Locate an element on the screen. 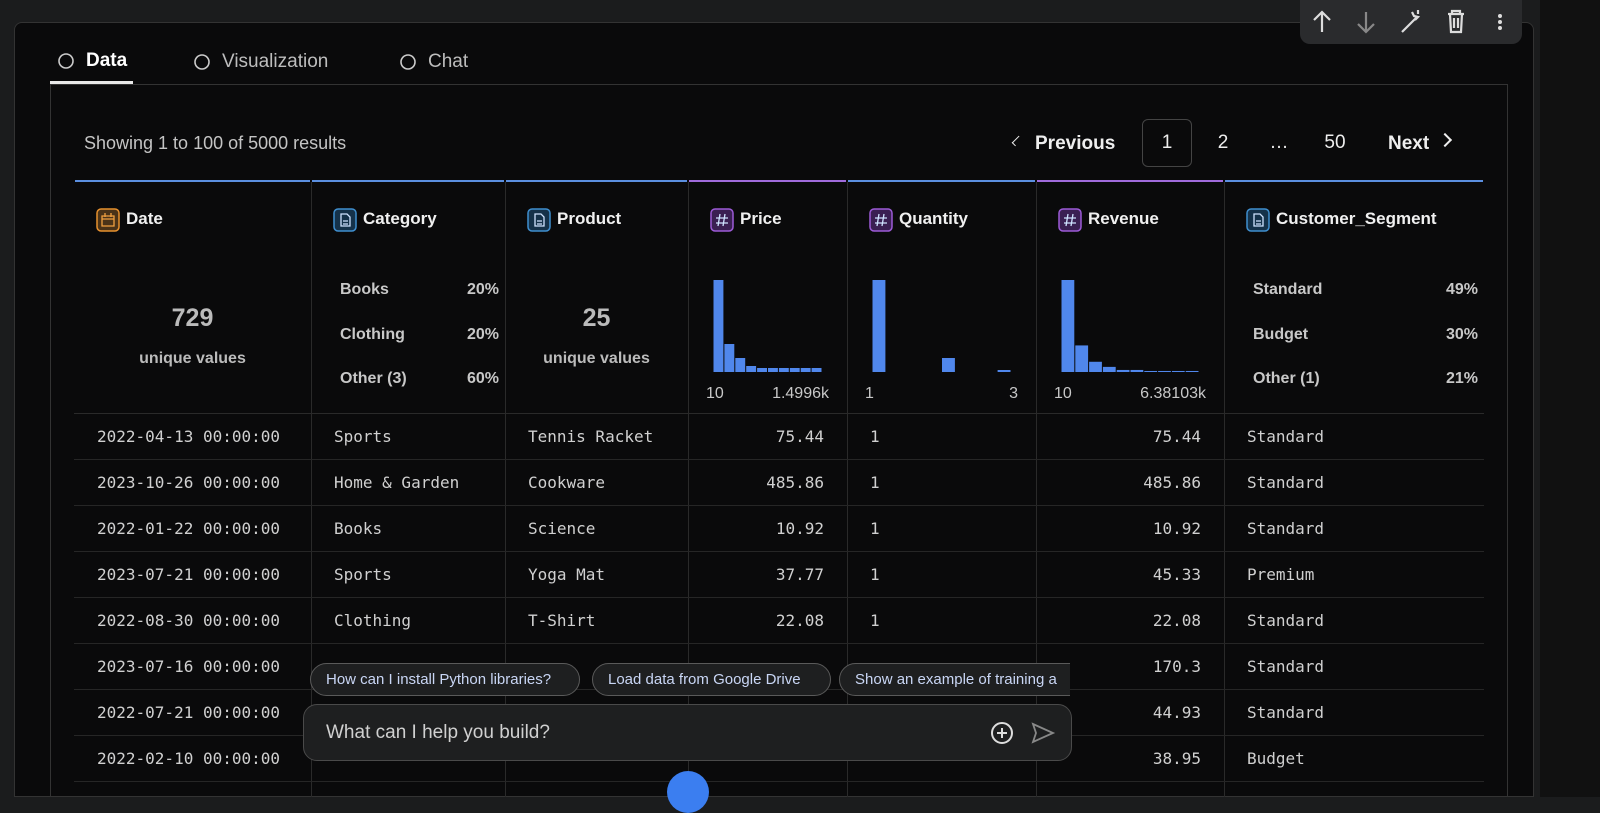 The image size is (1600, 813). suggestion-chip: Show an example of training a is located at coordinates (954, 679).